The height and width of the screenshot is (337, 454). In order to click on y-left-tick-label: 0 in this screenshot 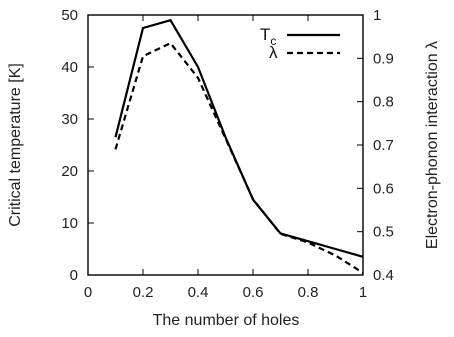, I will do `click(74, 275)`.